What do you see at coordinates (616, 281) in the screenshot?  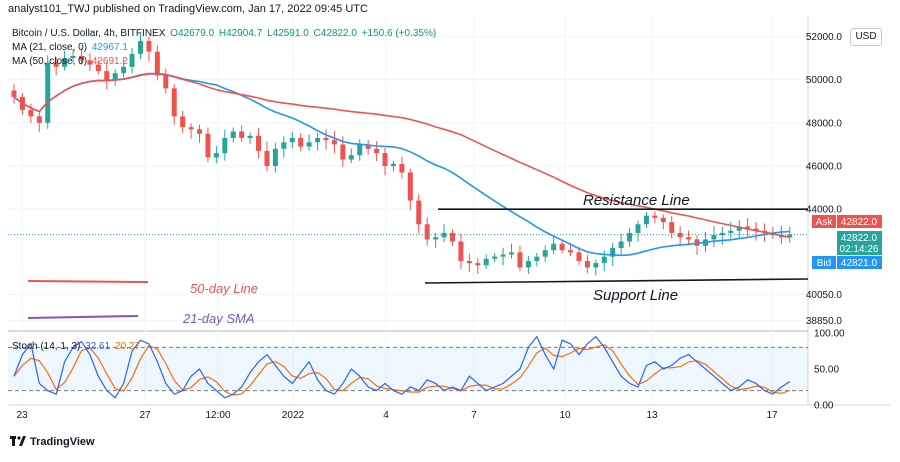 I see `support-level-line` at bounding box center [616, 281].